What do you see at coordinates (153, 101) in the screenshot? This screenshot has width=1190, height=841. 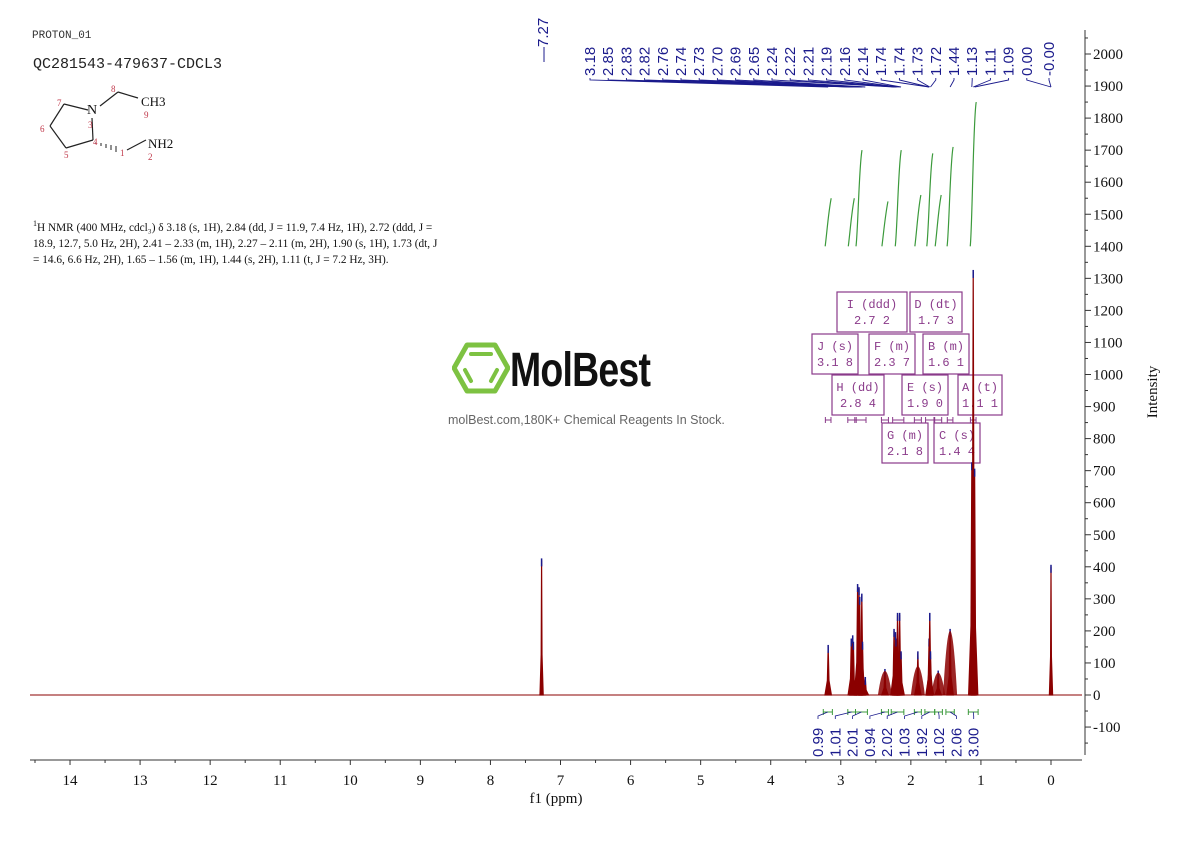 I see `atom-ch3: CH3` at bounding box center [153, 101].